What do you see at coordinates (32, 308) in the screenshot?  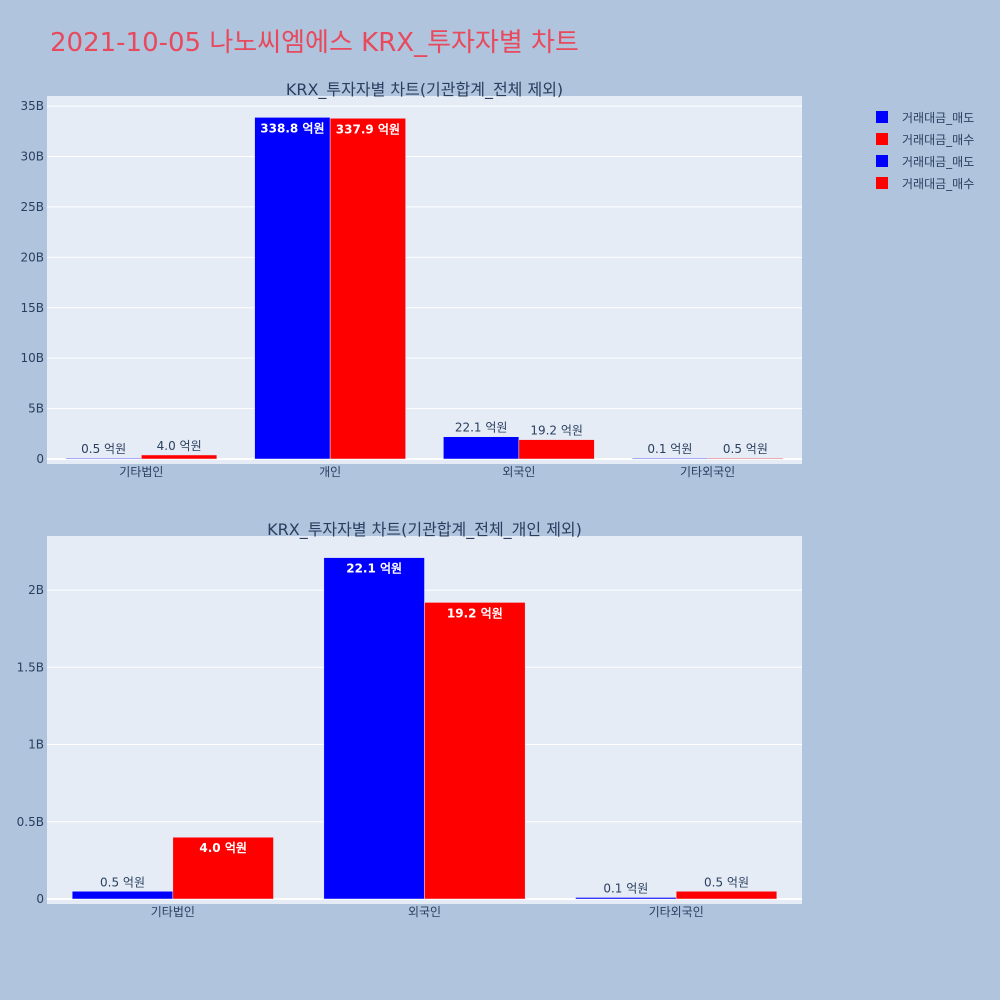 I see `y-tick-label: 15B` at bounding box center [32, 308].